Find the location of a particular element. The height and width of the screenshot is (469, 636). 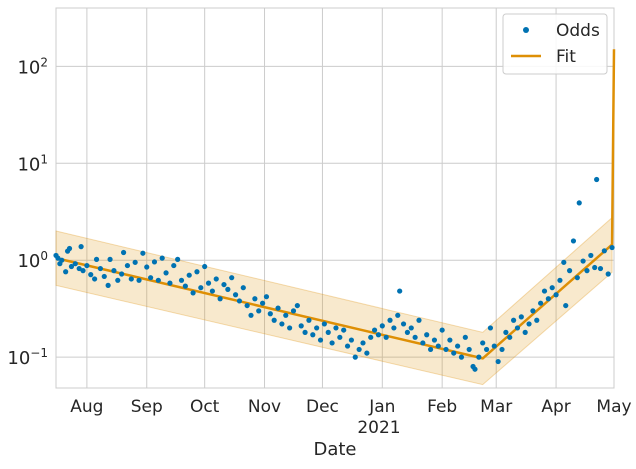

legend: Odds Fit is located at coordinates (555, 44).